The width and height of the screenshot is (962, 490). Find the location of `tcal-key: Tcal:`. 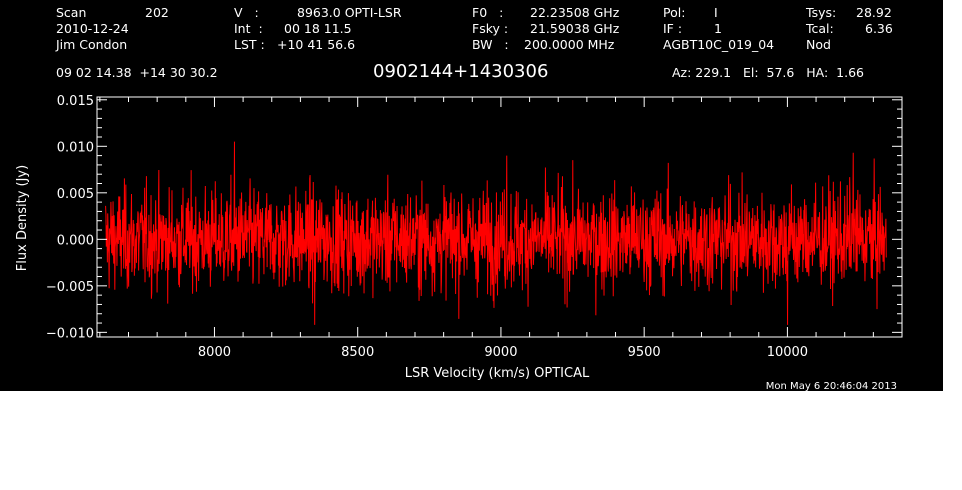

tcal-key: Tcal: is located at coordinates (820, 28).